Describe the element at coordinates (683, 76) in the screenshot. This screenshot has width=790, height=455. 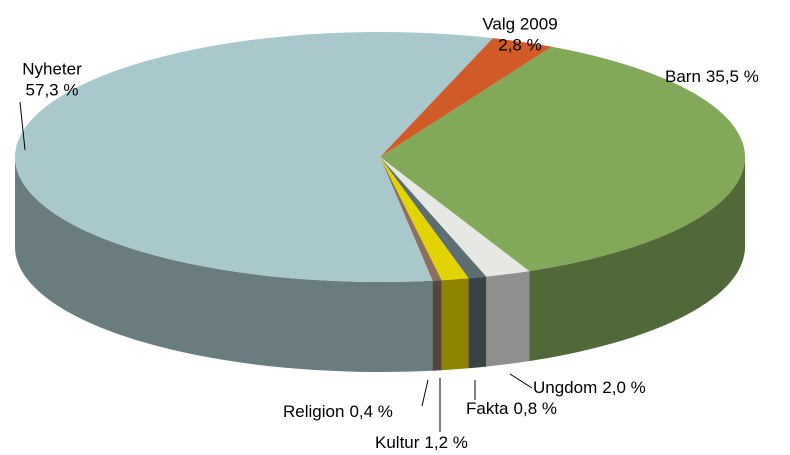
I see `category-label: Barn` at that location.